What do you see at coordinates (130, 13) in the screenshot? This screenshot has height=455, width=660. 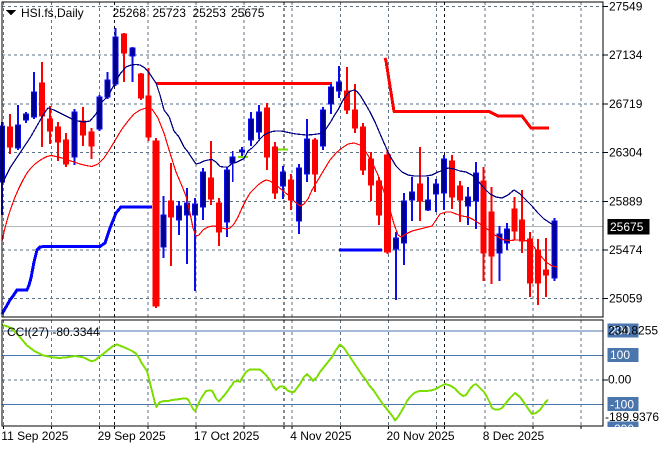 I see `svg-text: 25268` at bounding box center [130, 13].